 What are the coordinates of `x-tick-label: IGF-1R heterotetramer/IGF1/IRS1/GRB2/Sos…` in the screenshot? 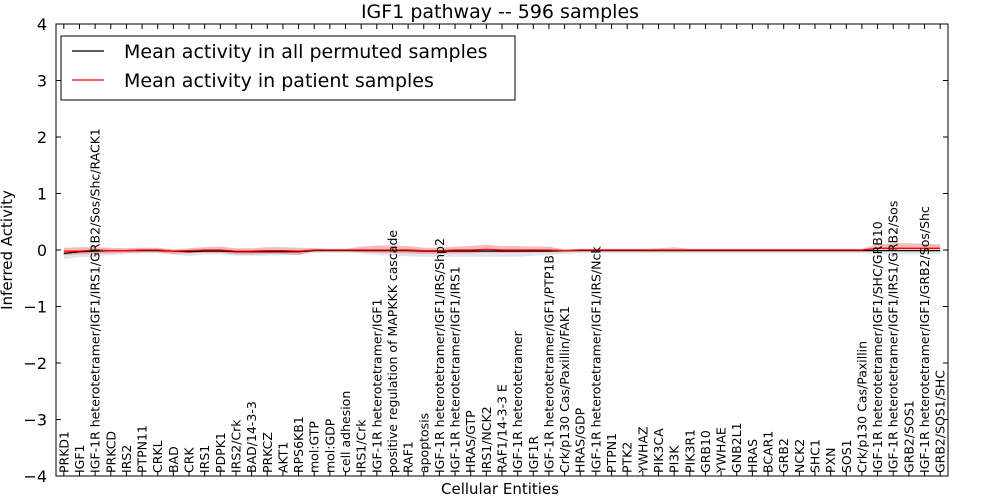 It's located at (95, 300).